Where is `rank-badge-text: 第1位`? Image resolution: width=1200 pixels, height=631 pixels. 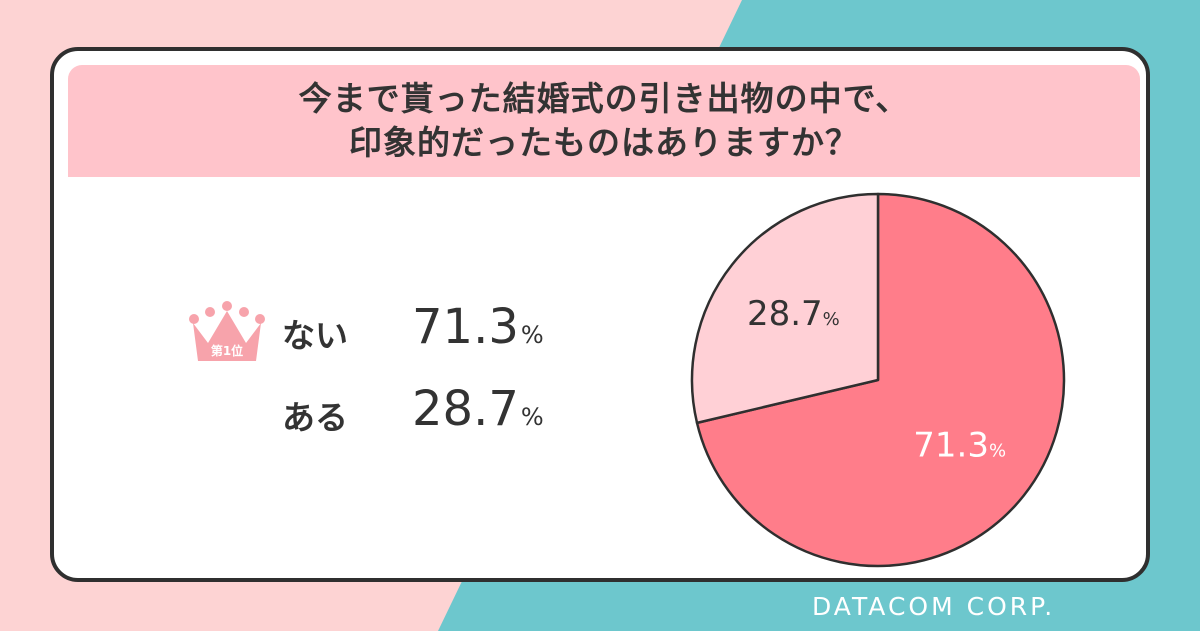
rank-badge-text: 第1位 is located at coordinates (227, 350).